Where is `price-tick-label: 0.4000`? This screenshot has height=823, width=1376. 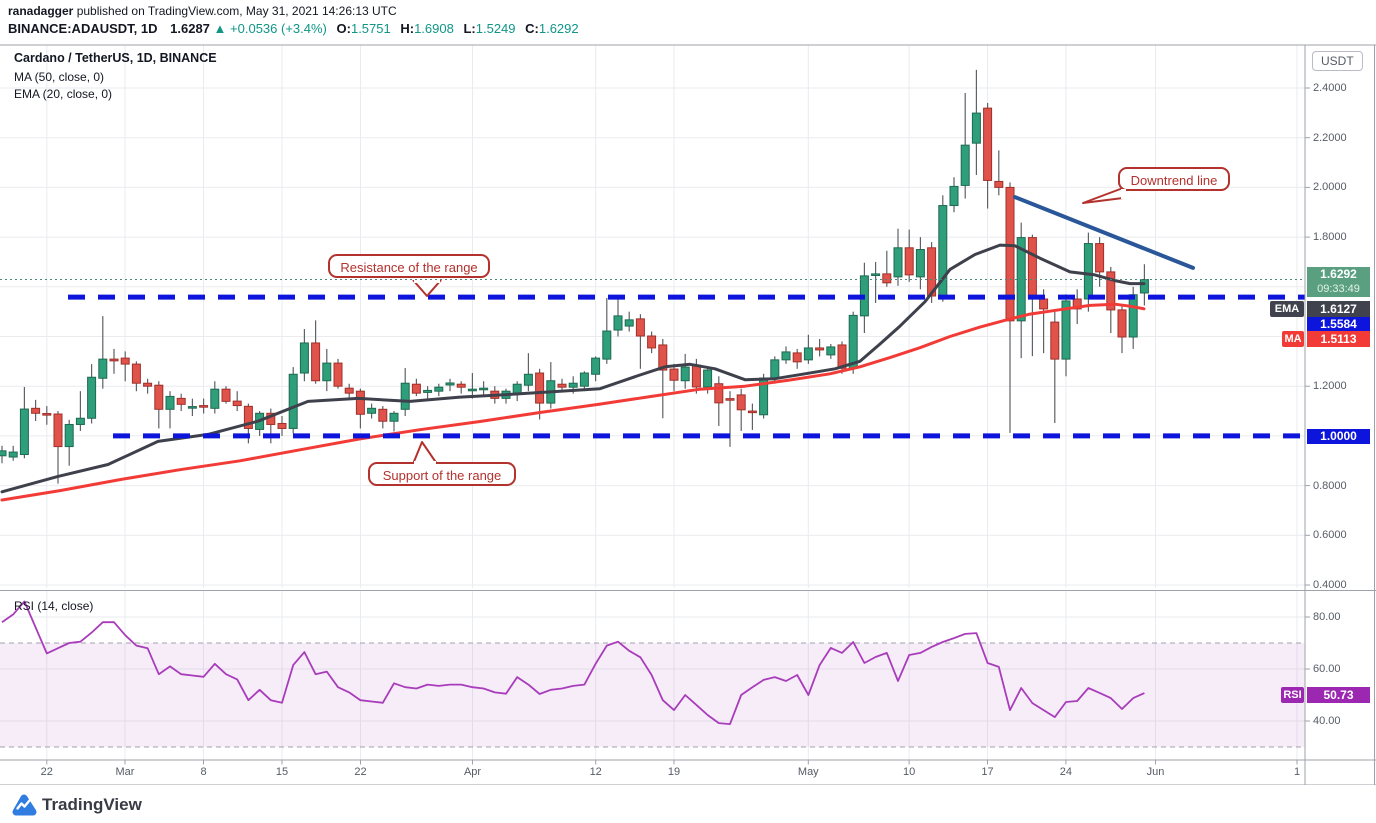 price-tick-label: 0.4000 is located at coordinates (1330, 585).